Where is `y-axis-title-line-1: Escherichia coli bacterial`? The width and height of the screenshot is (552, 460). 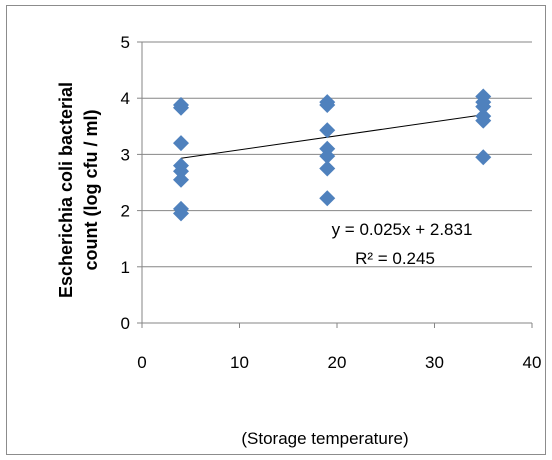 y-axis-title-line-1: Escherichia coli bacterial is located at coordinates (66, 190).